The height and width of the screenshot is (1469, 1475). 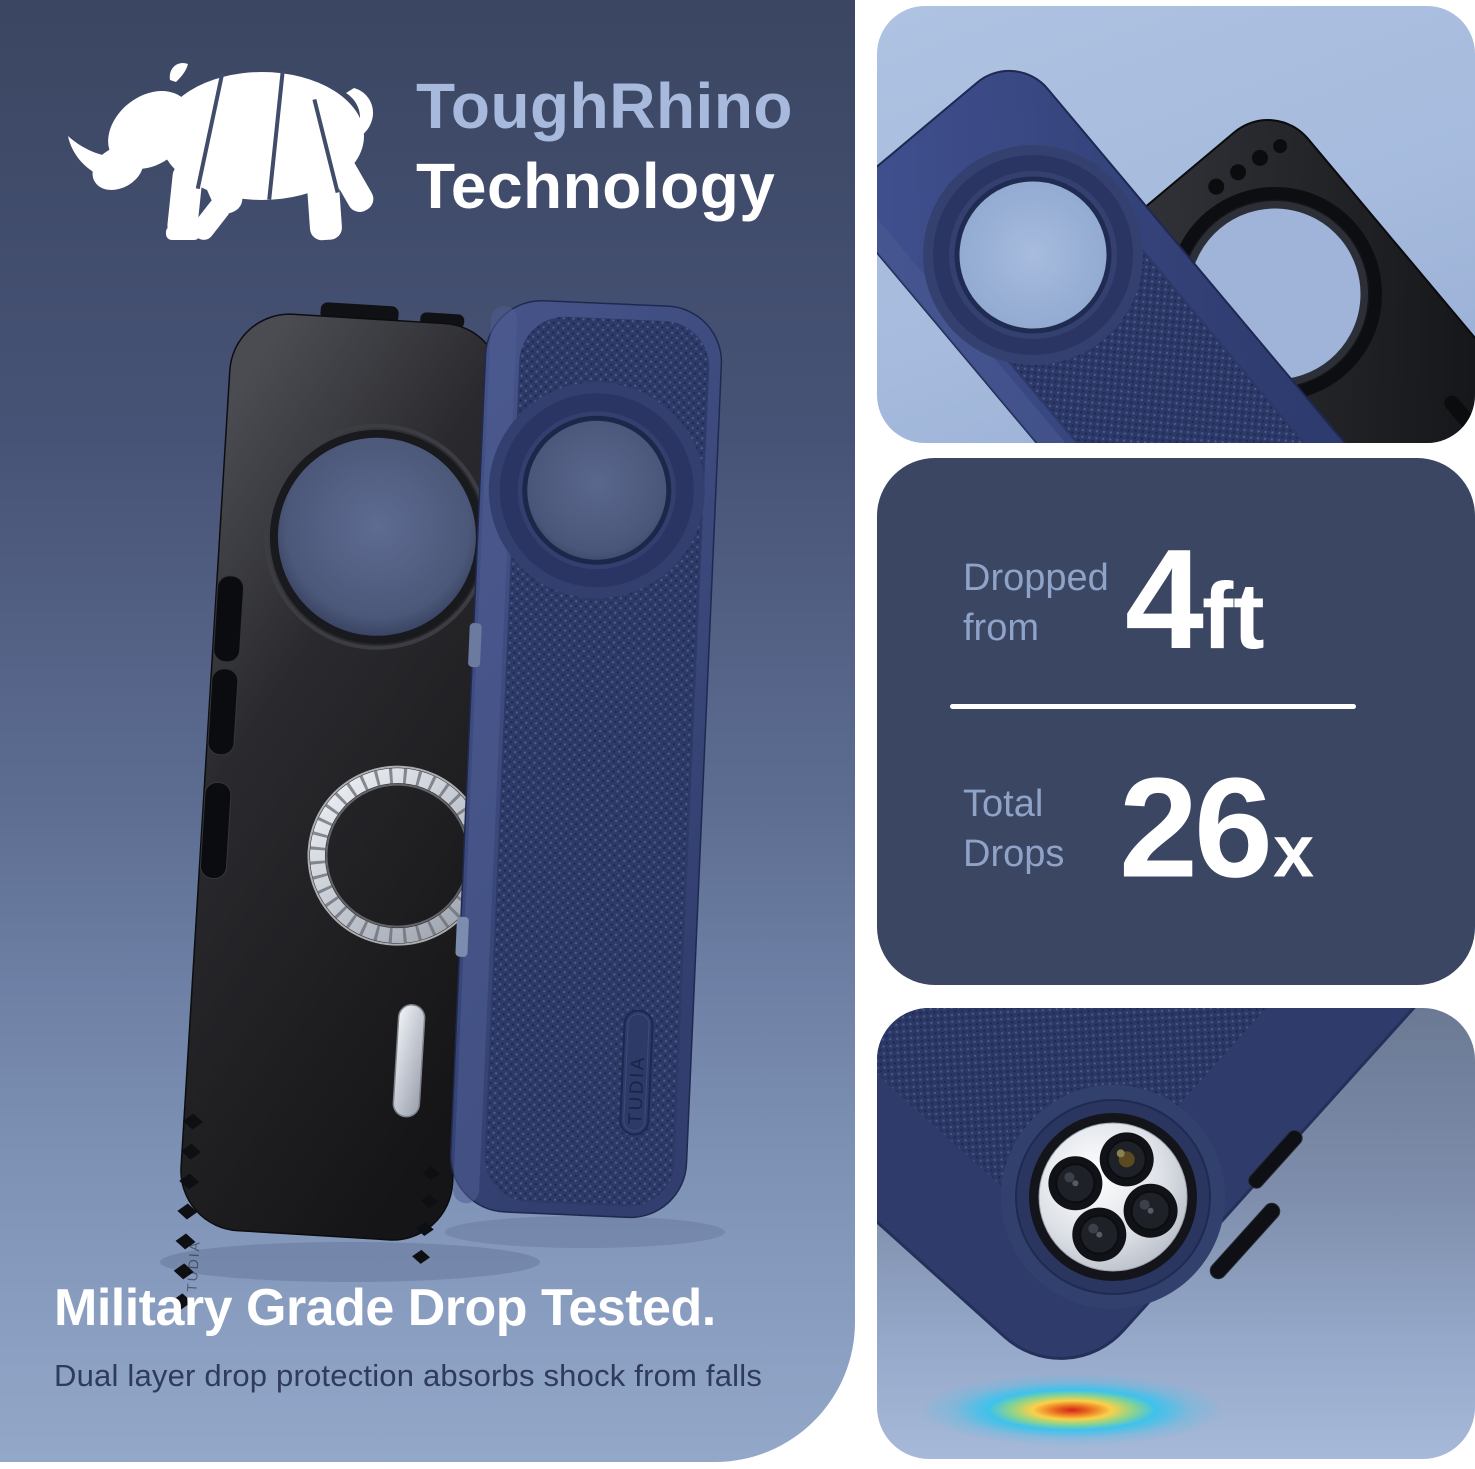 What do you see at coordinates (385, 1308) in the screenshot?
I see `headline: Military Grade Drop Tested.` at bounding box center [385, 1308].